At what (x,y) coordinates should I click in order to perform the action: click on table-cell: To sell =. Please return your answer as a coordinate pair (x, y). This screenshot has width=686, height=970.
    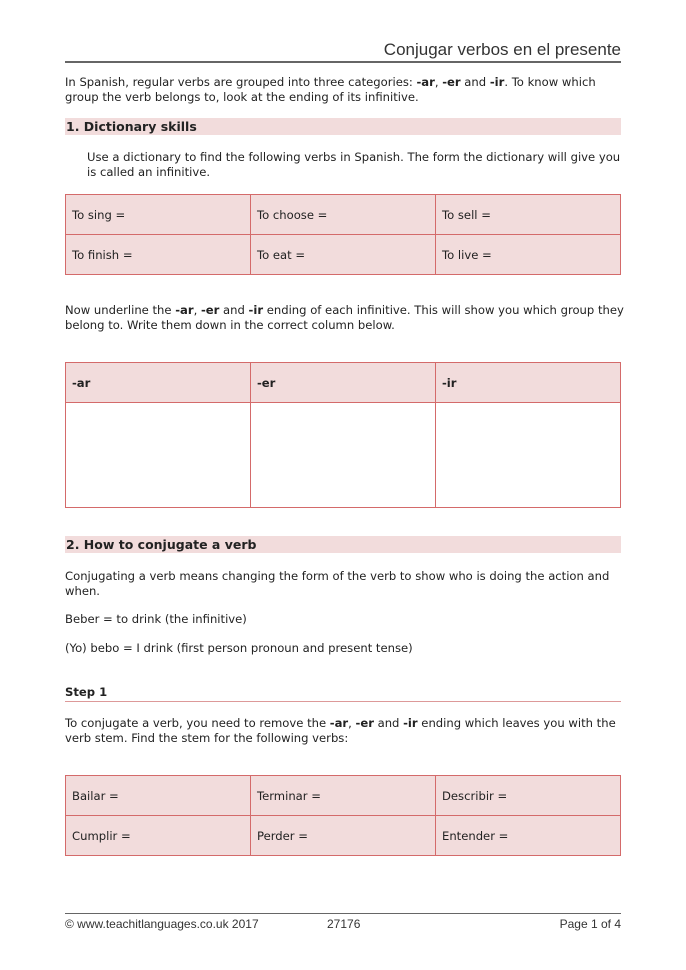
    Looking at the image, I should click on (528, 214).